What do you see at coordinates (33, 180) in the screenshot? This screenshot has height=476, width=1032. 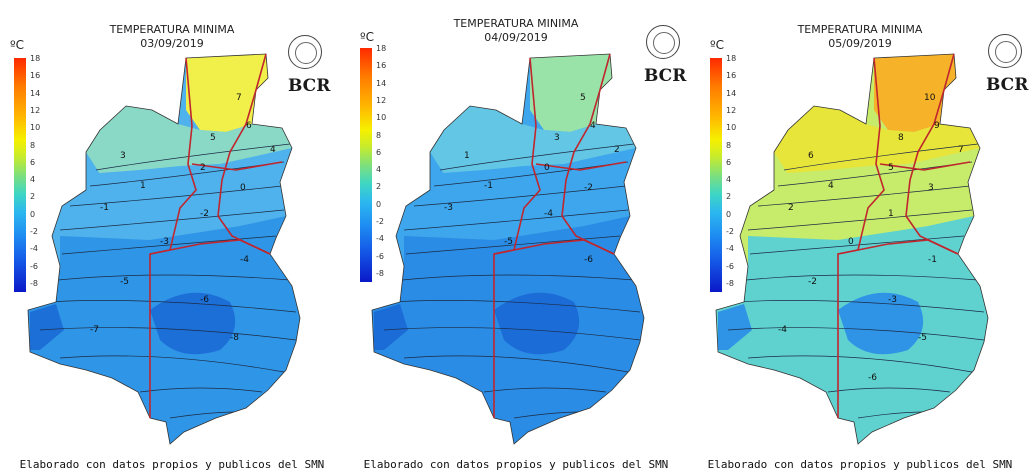 I see `colorbar-tick-label: 4` at bounding box center [33, 180].